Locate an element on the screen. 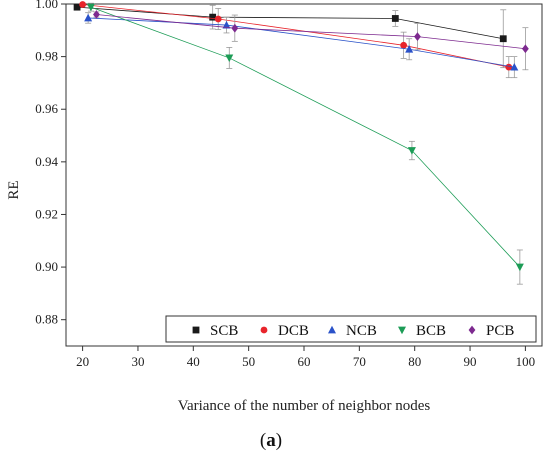 The width and height of the screenshot is (550, 458). legend-marker-pcb is located at coordinates (472, 330).